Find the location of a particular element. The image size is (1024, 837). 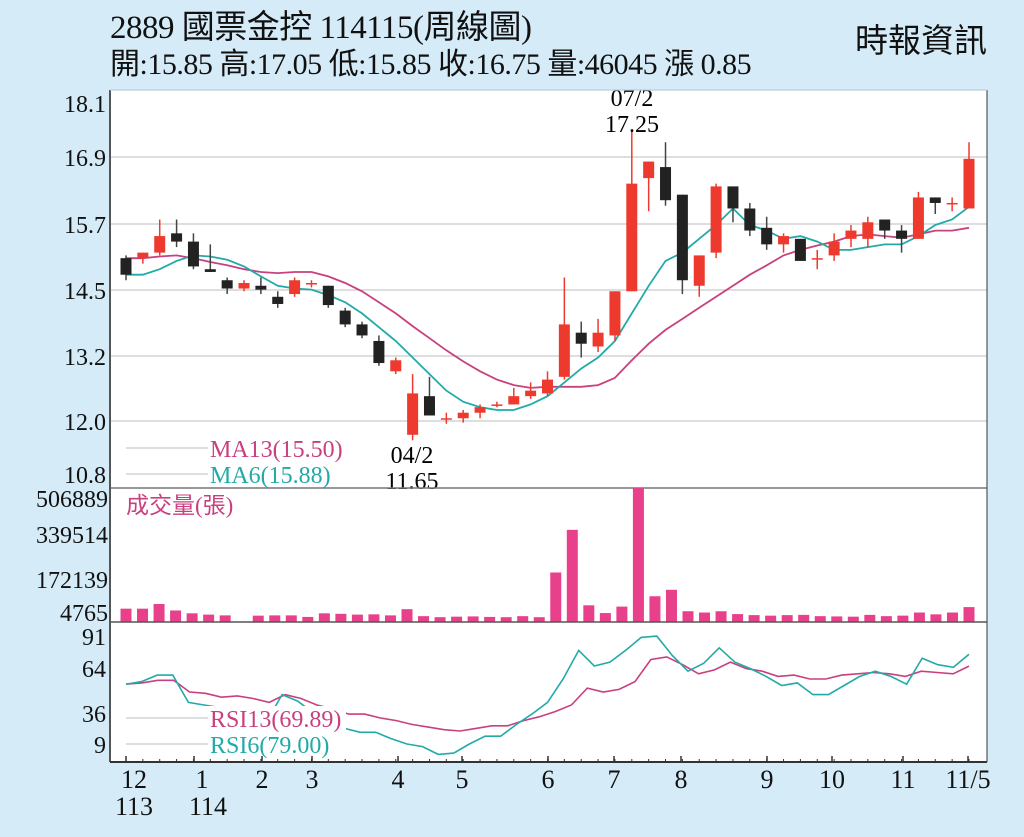

rsi13-line is located at coordinates (547, 694).